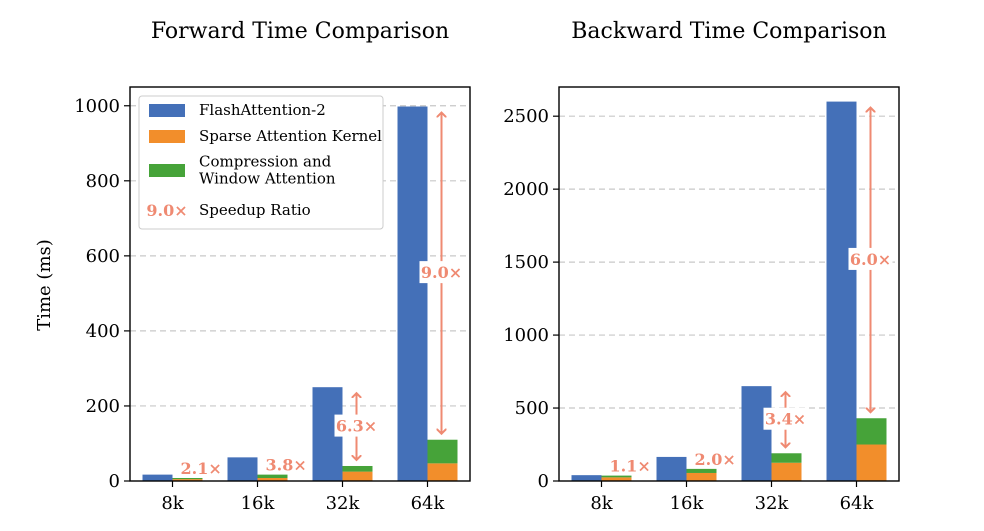  What do you see at coordinates (103, 181) in the screenshot?
I see `y-tick-label: 800` at bounding box center [103, 181].